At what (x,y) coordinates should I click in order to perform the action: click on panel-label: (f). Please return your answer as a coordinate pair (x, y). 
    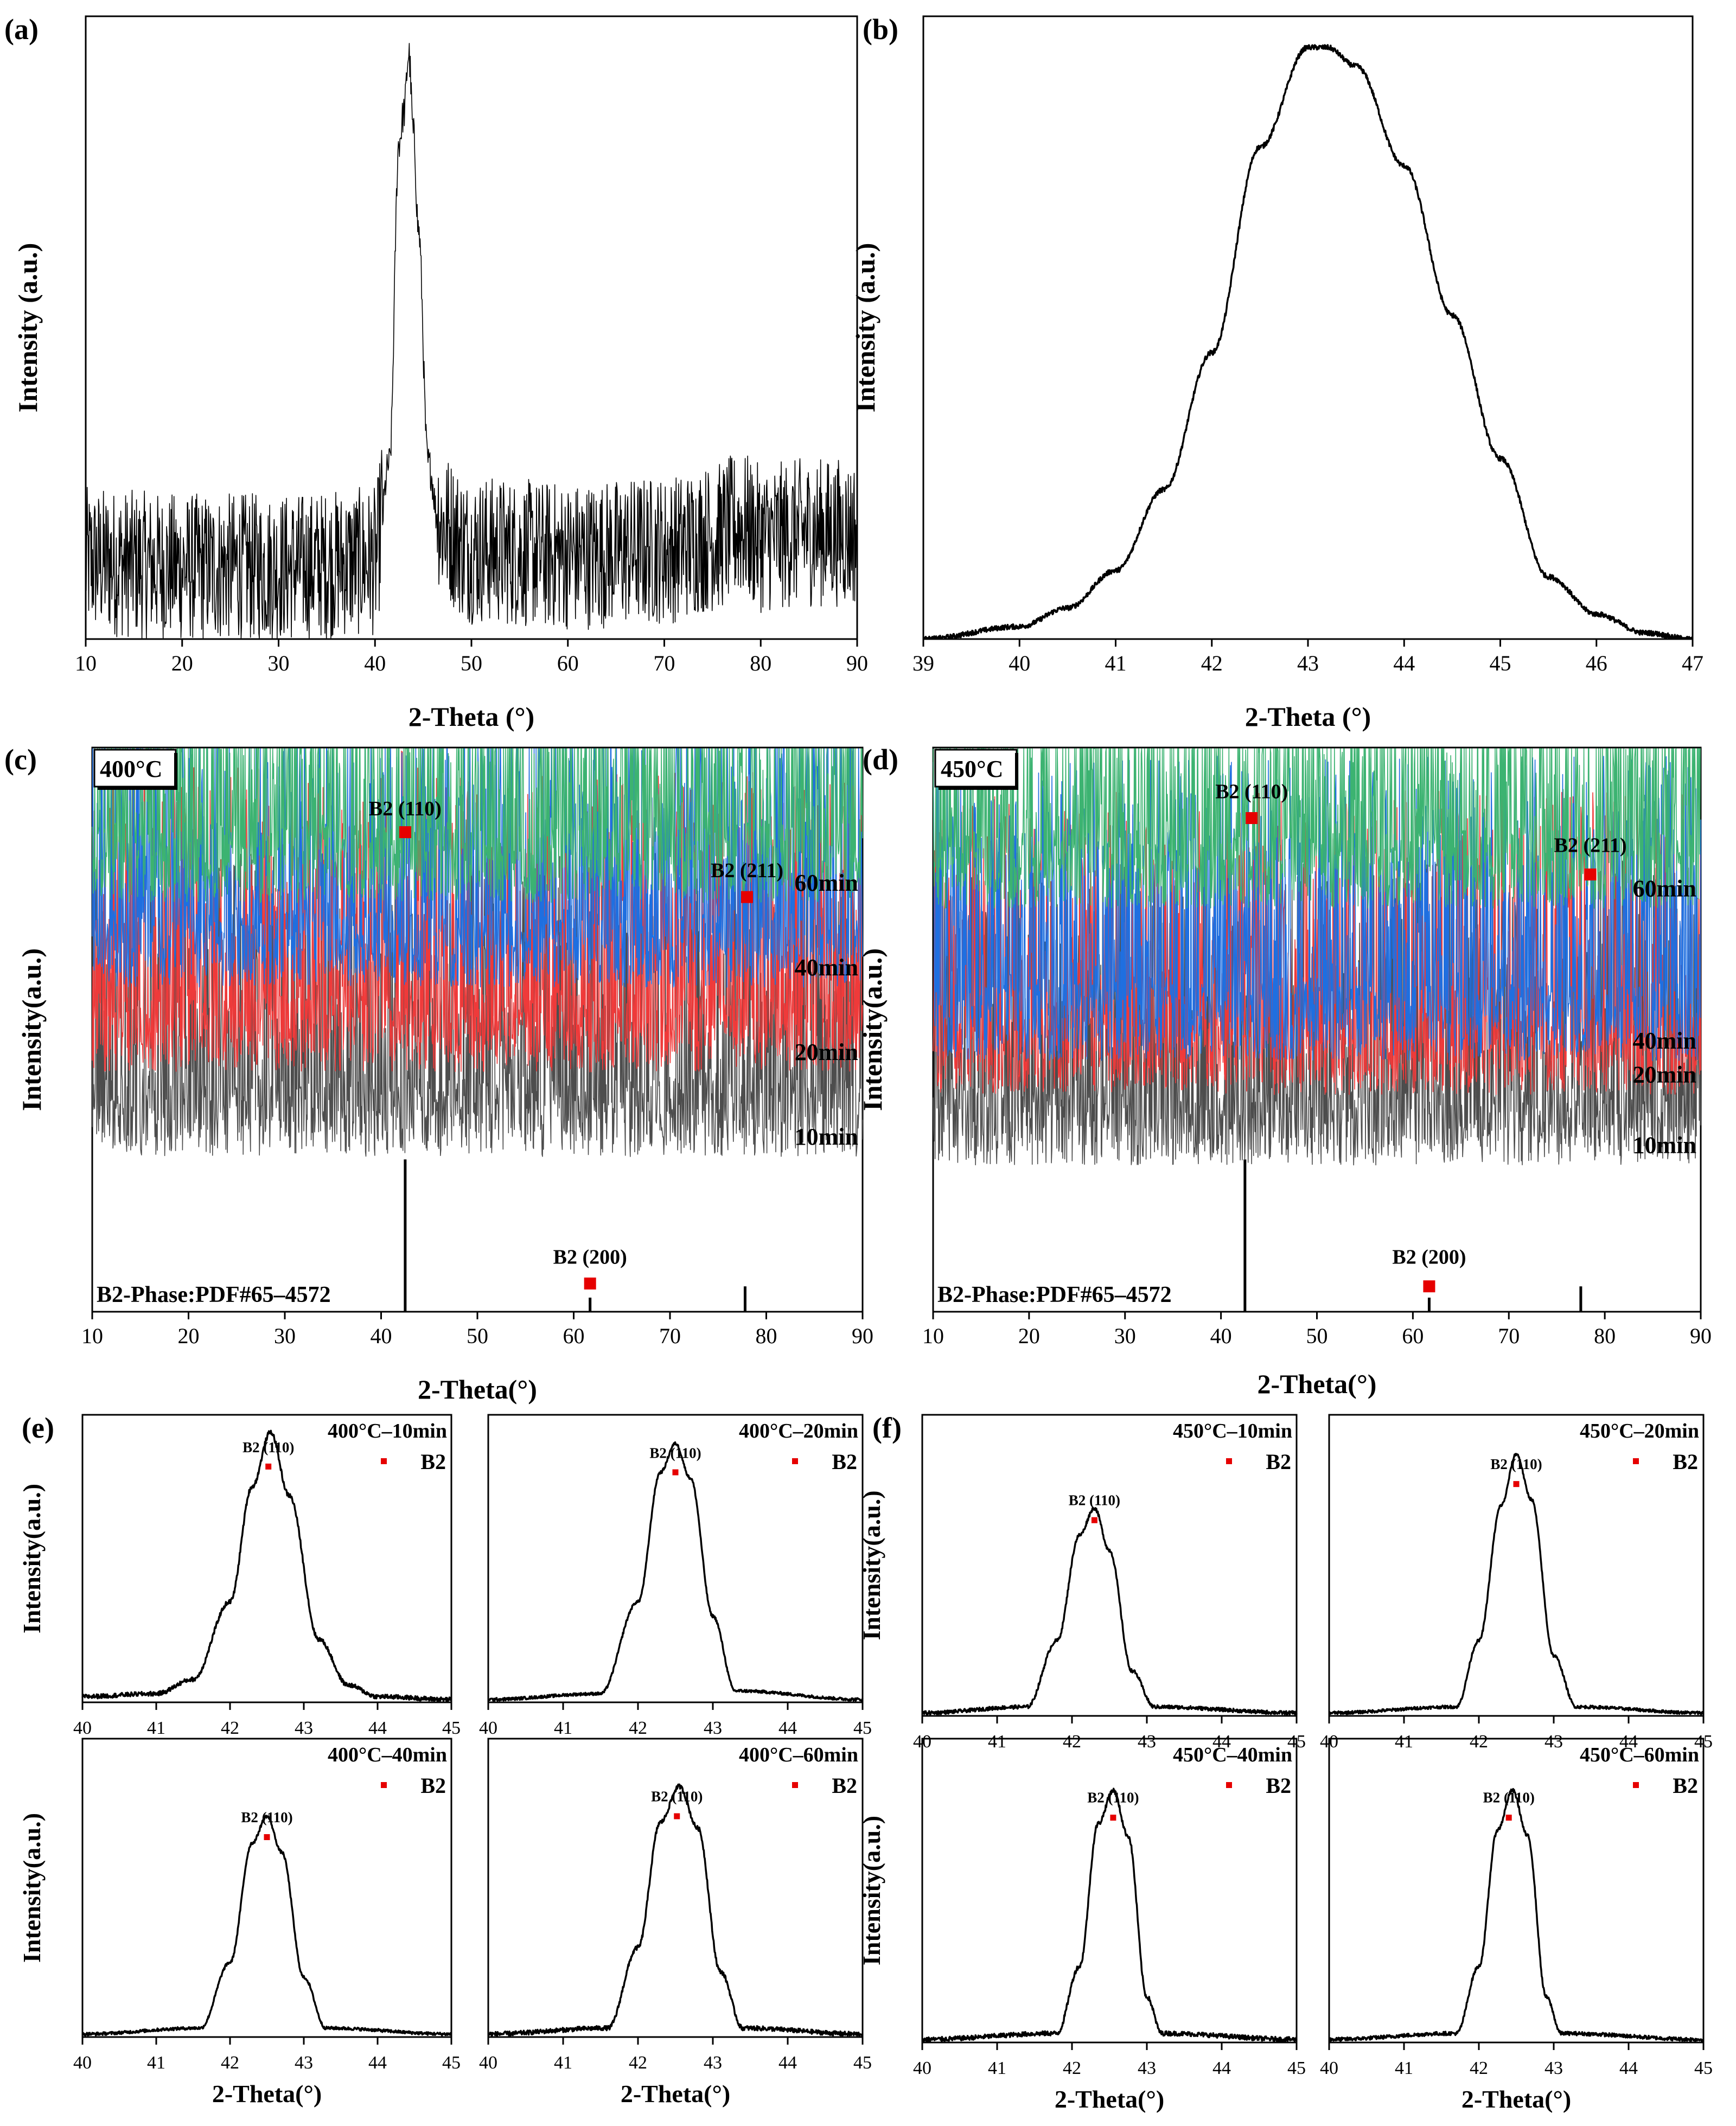
    Looking at the image, I should click on (887, 1428).